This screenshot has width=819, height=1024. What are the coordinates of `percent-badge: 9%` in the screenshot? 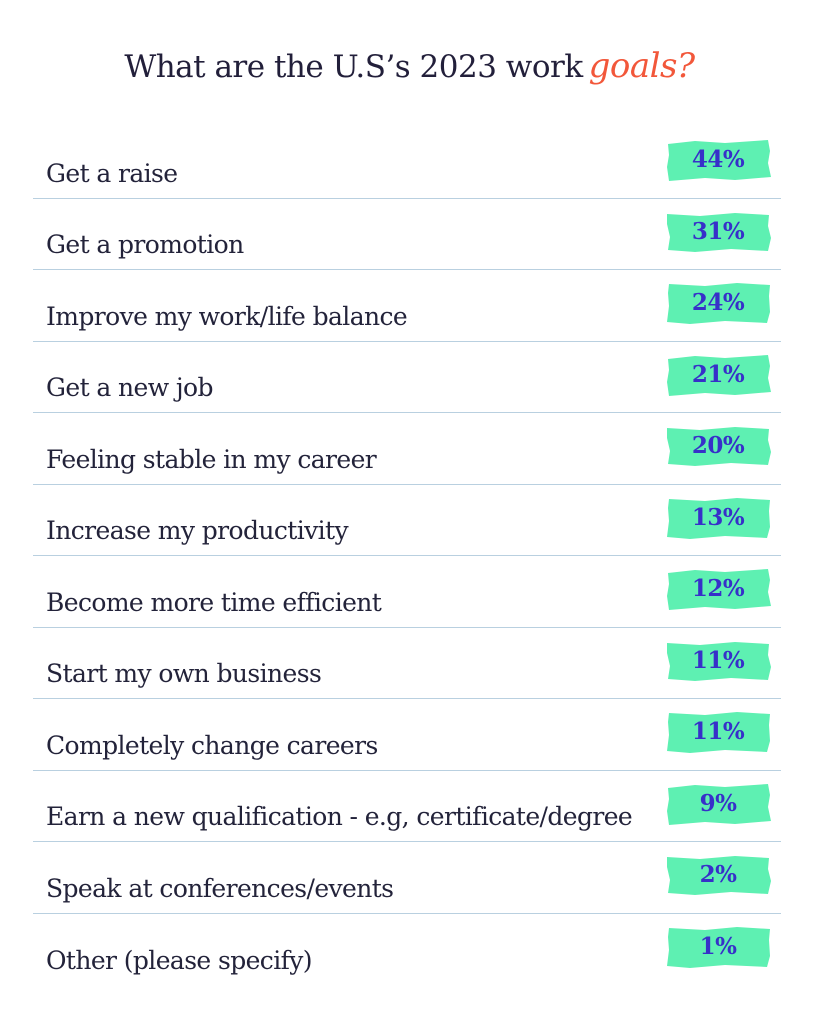 It's located at (718, 804).